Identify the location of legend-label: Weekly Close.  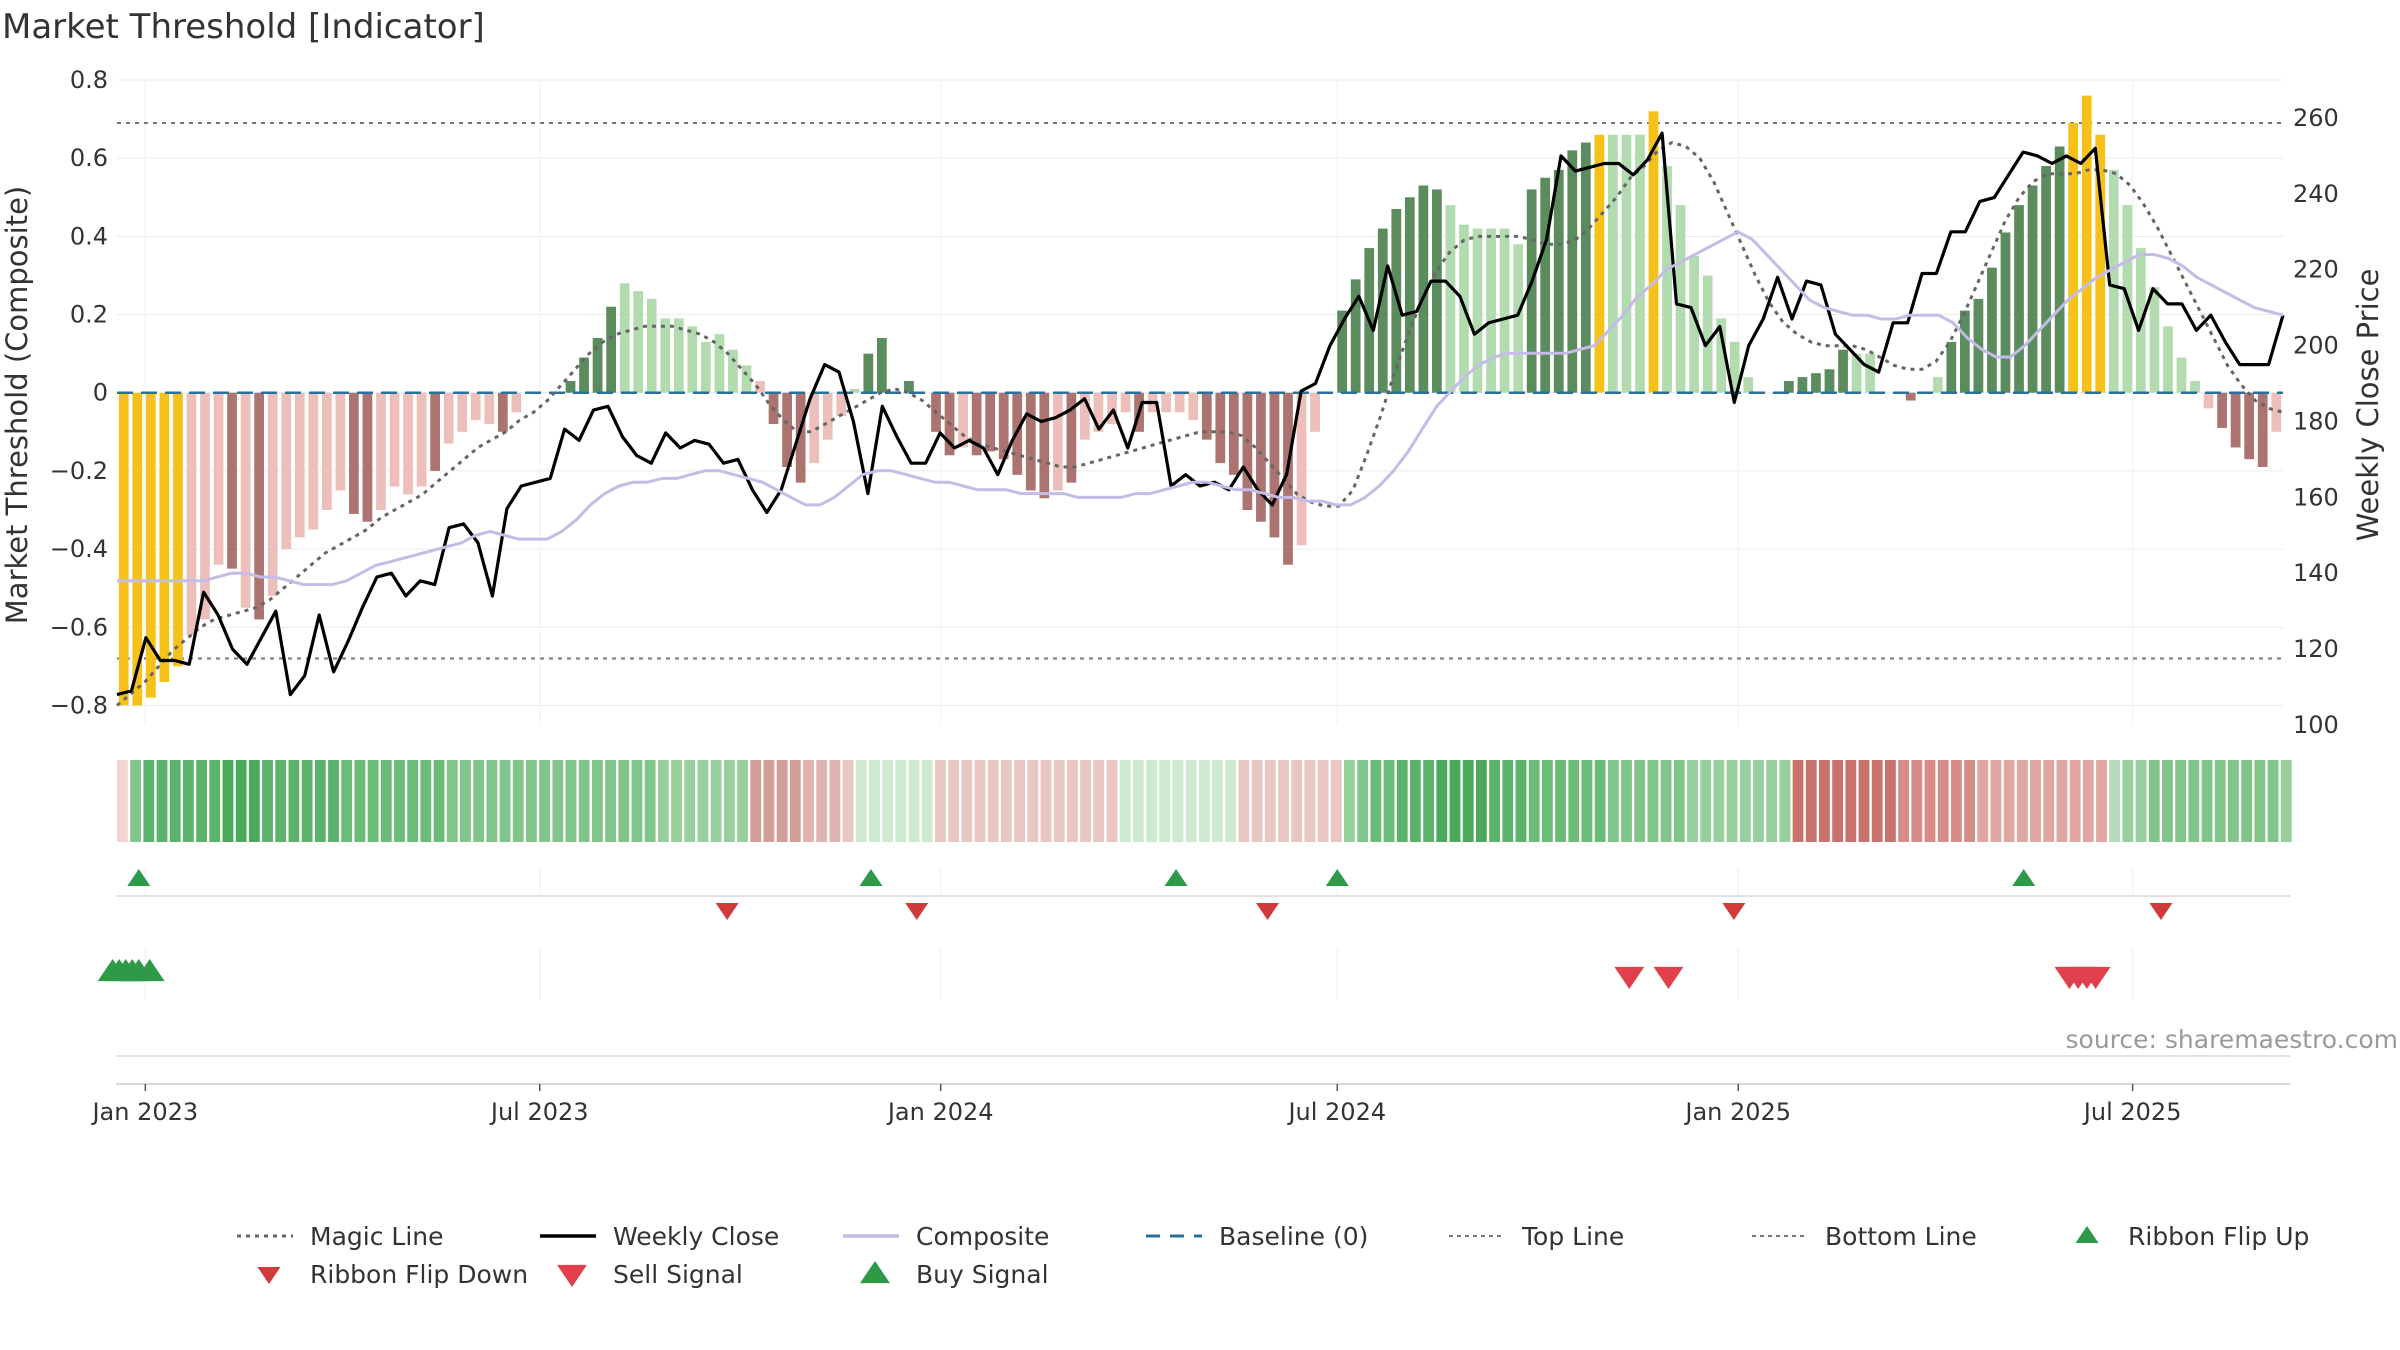
(696, 1236).